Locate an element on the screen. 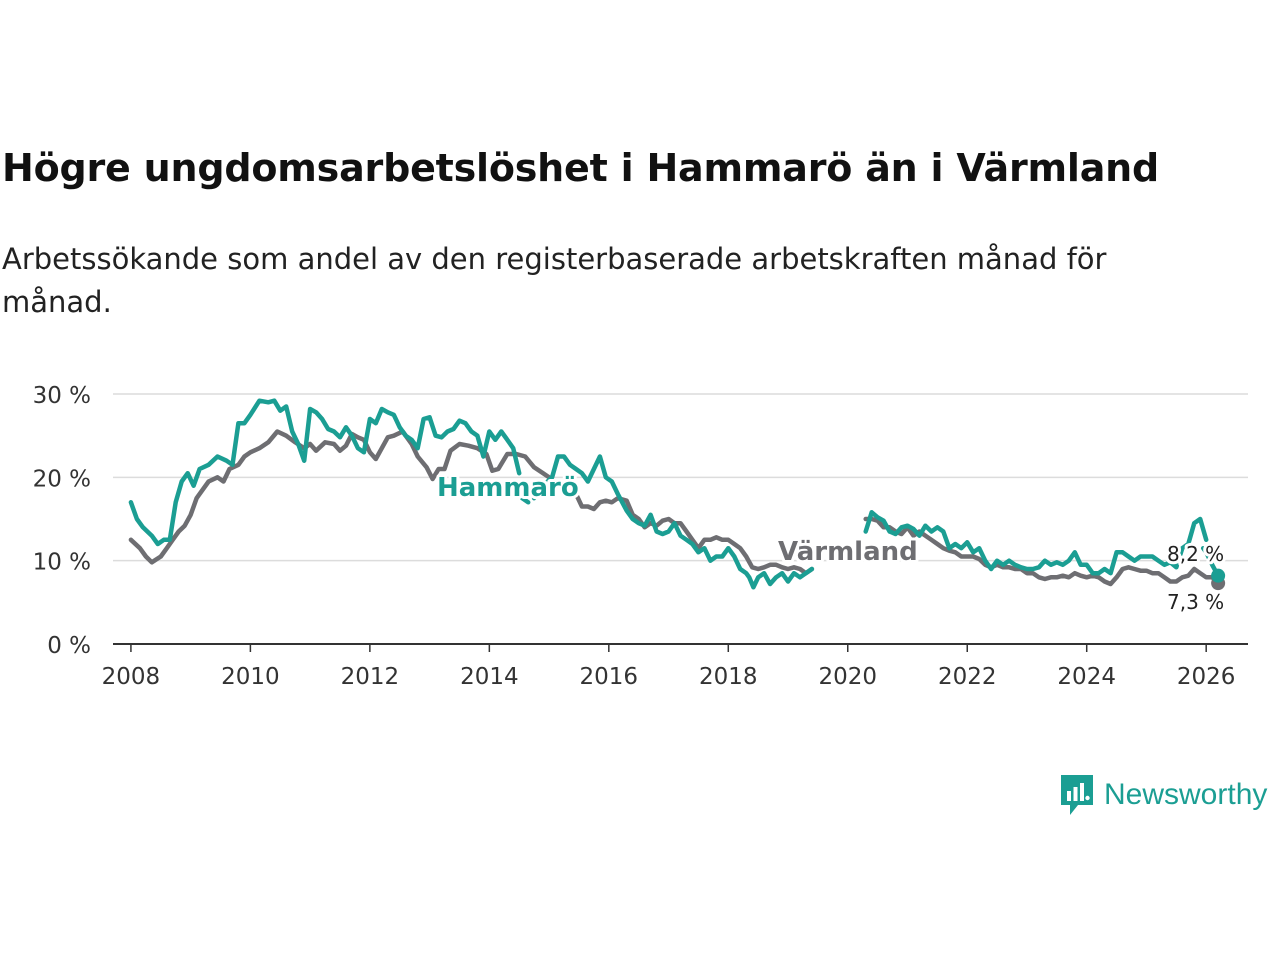 The height and width of the screenshot is (960, 1280). varmland-end-value-label: 7,3 % is located at coordinates (1195, 602).